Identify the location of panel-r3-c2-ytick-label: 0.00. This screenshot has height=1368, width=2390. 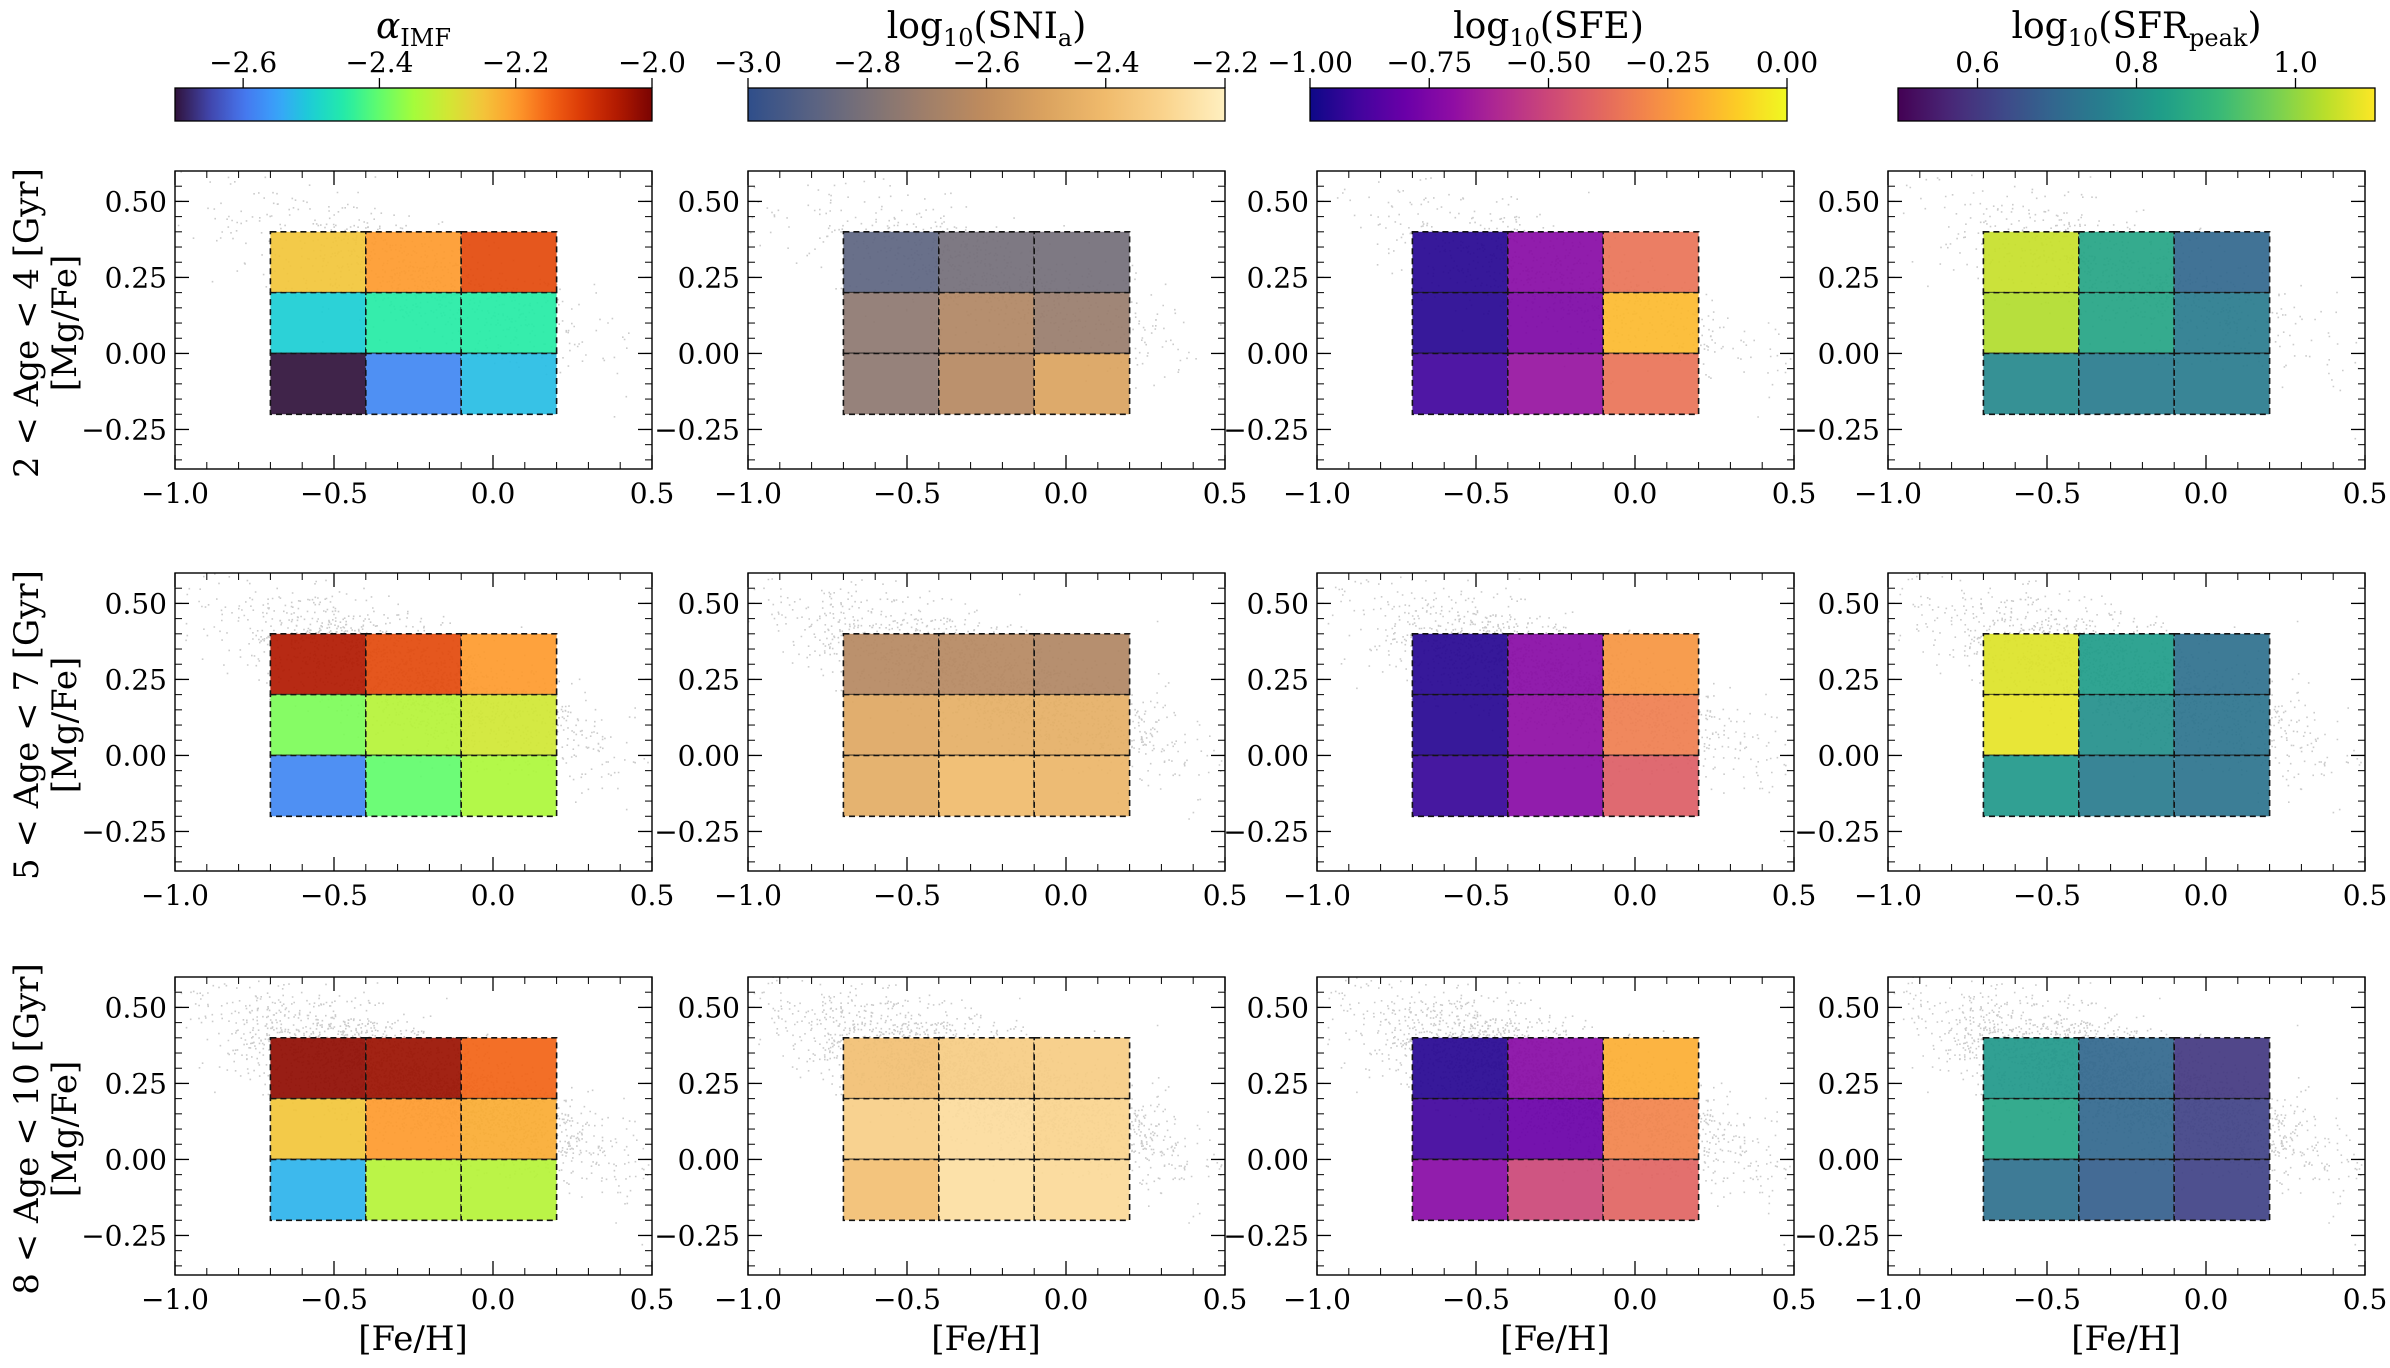
(709, 1159).